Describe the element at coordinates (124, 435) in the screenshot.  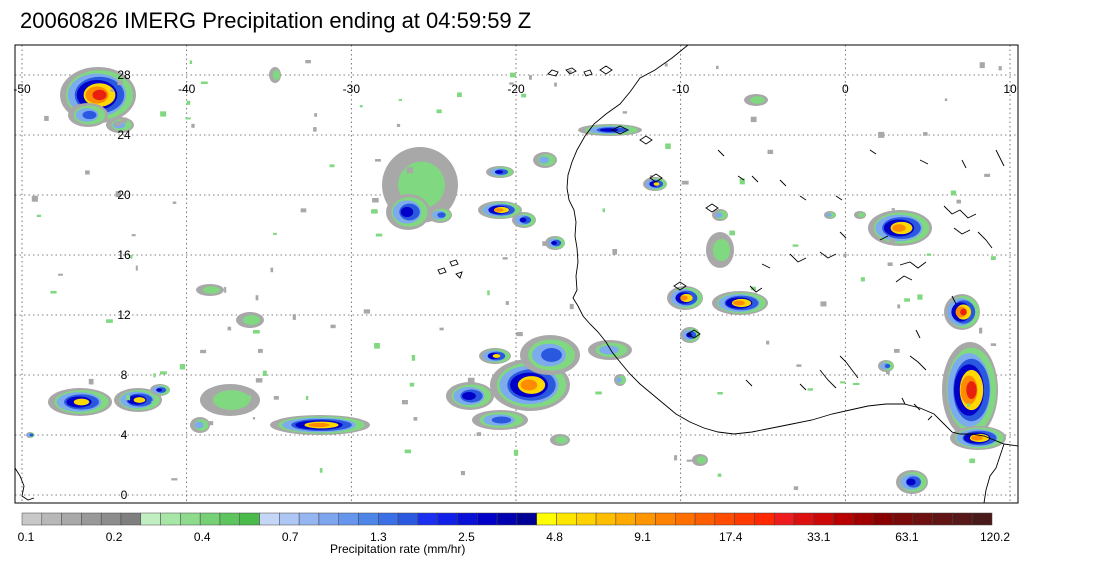
I see `latitude-label: 4` at that location.